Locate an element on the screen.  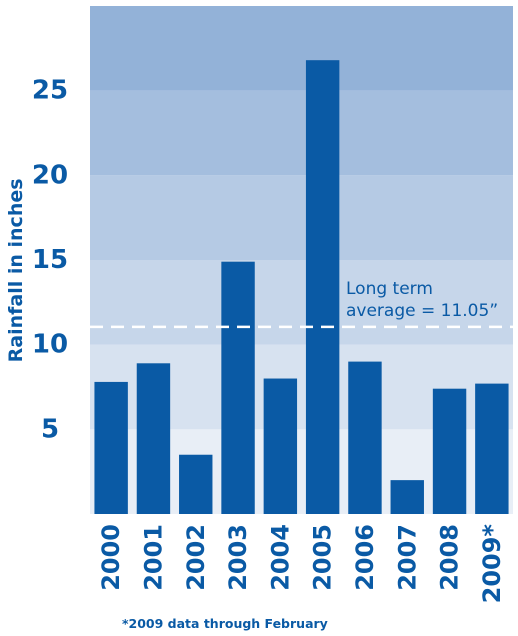
bar-2000 is located at coordinates (111, 447).